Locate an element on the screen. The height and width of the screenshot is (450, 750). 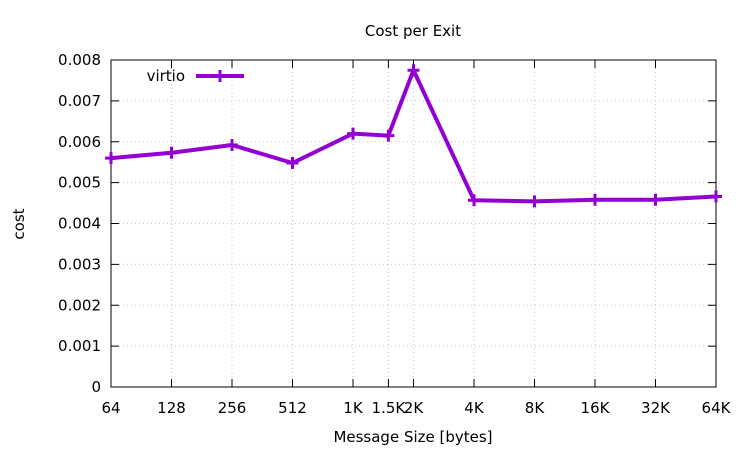
y-tick-label: 0.004 is located at coordinates (79, 224).